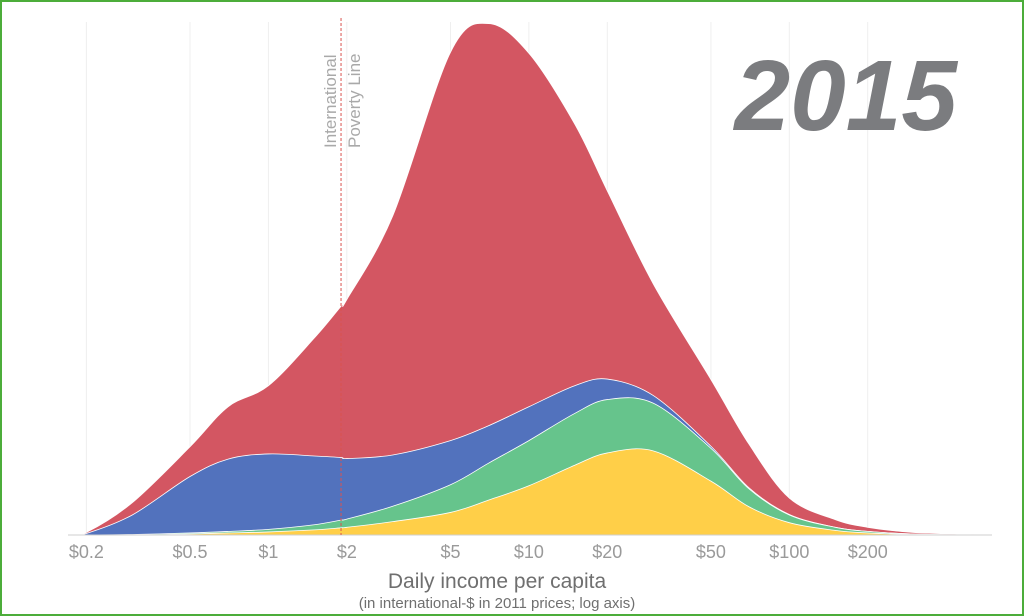 The width and height of the screenshot is (1024, 616). What do you see at coordinates (868, 552) in the screenshot?
I see `x-tick-label: $200` at bounding box center [868, 552].